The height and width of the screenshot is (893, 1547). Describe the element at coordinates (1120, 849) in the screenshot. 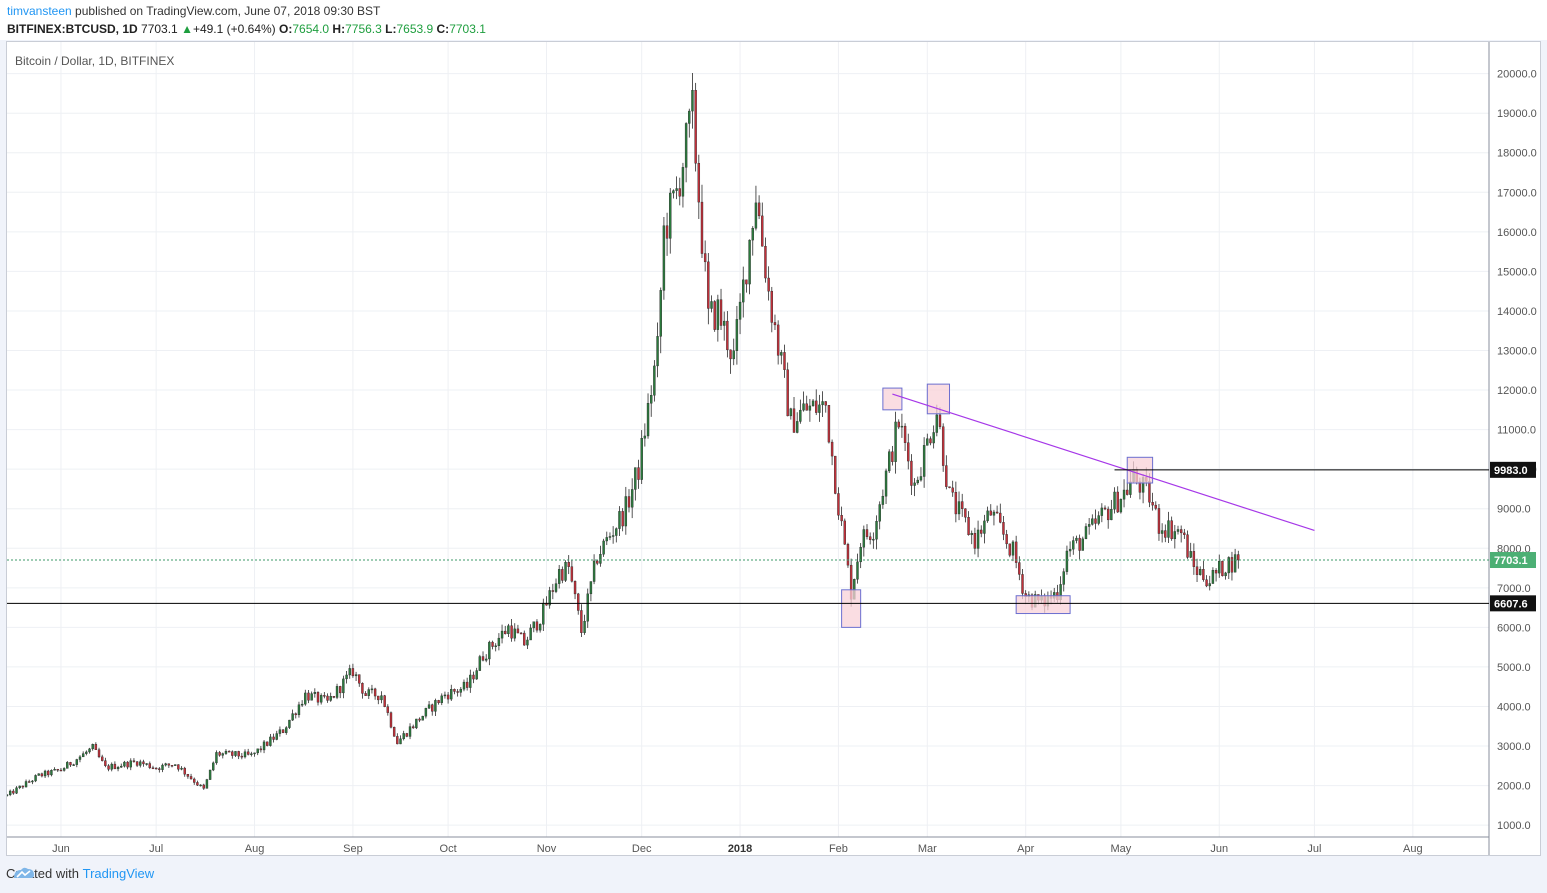

I see `x-tick-label: May` at that location.